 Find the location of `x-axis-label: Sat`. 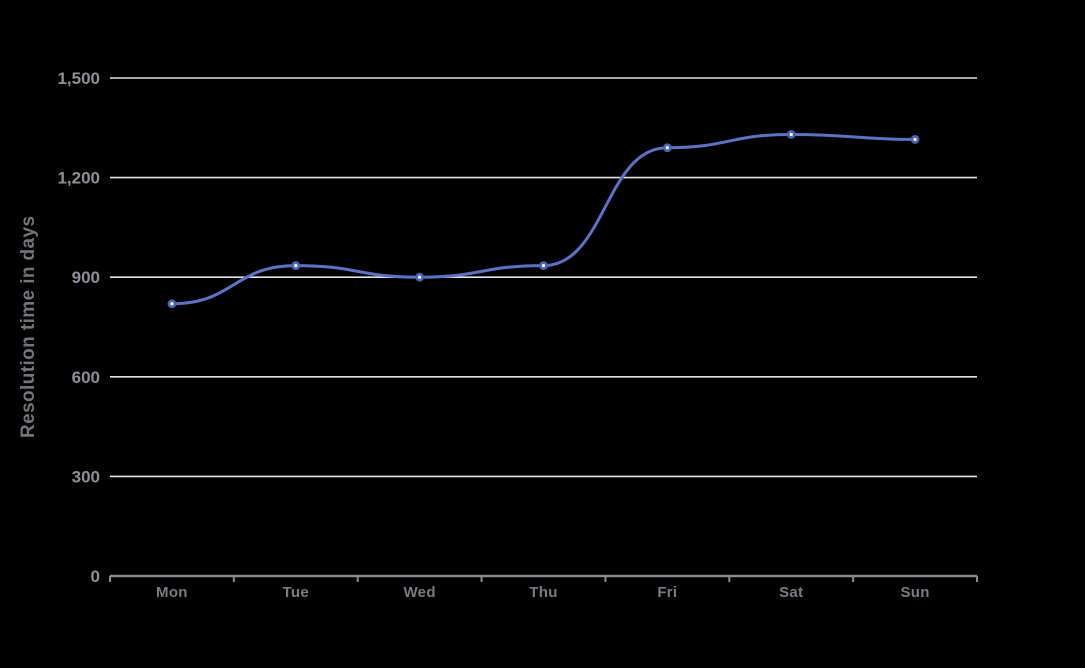

x-axis-label: Sat is located at coordinates (791, 592).